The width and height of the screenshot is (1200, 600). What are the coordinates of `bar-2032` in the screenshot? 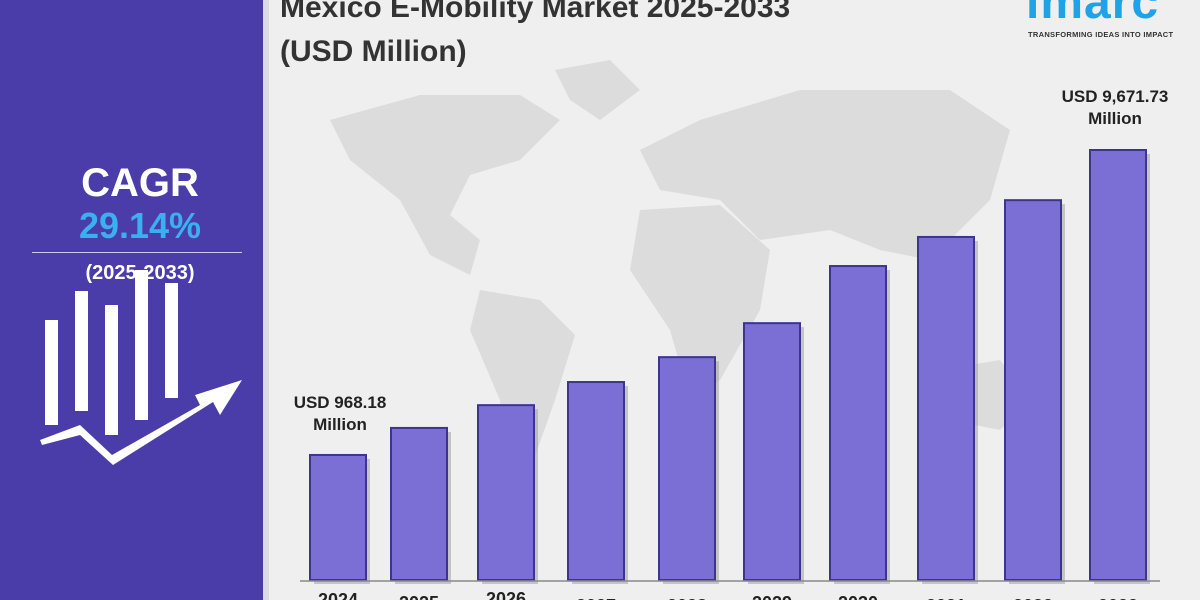 It's located at (1033, 390).